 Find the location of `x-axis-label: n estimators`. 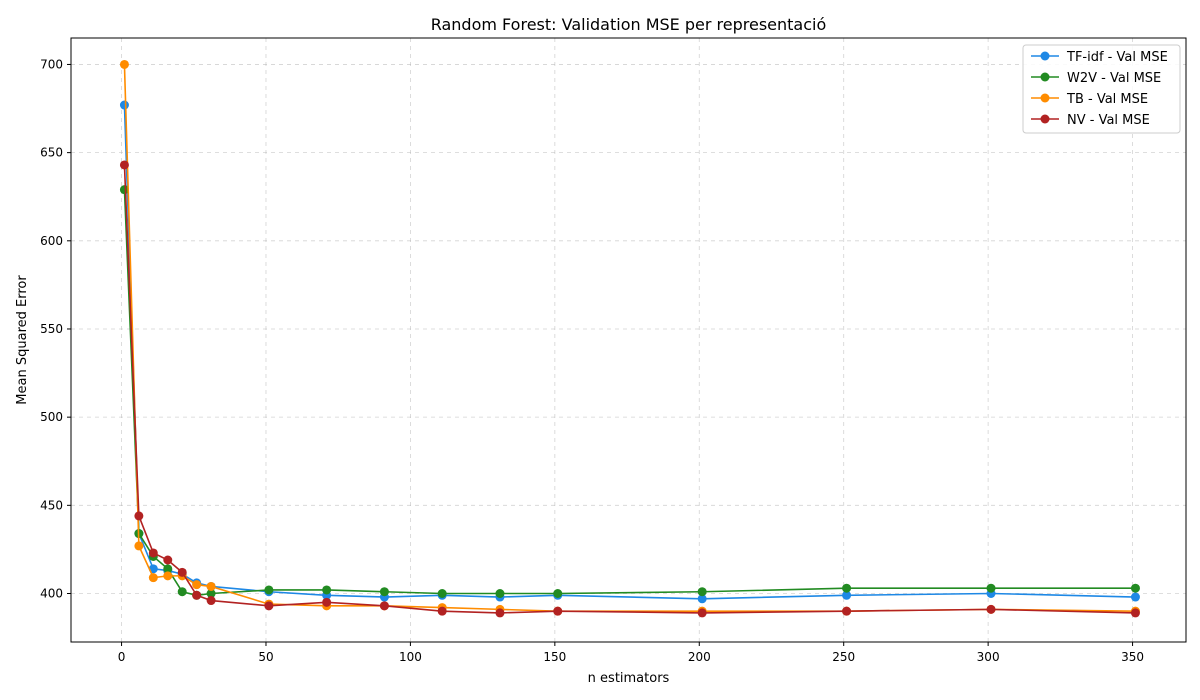

x-axis-label: n estimators is located at coordinates (629, 678).